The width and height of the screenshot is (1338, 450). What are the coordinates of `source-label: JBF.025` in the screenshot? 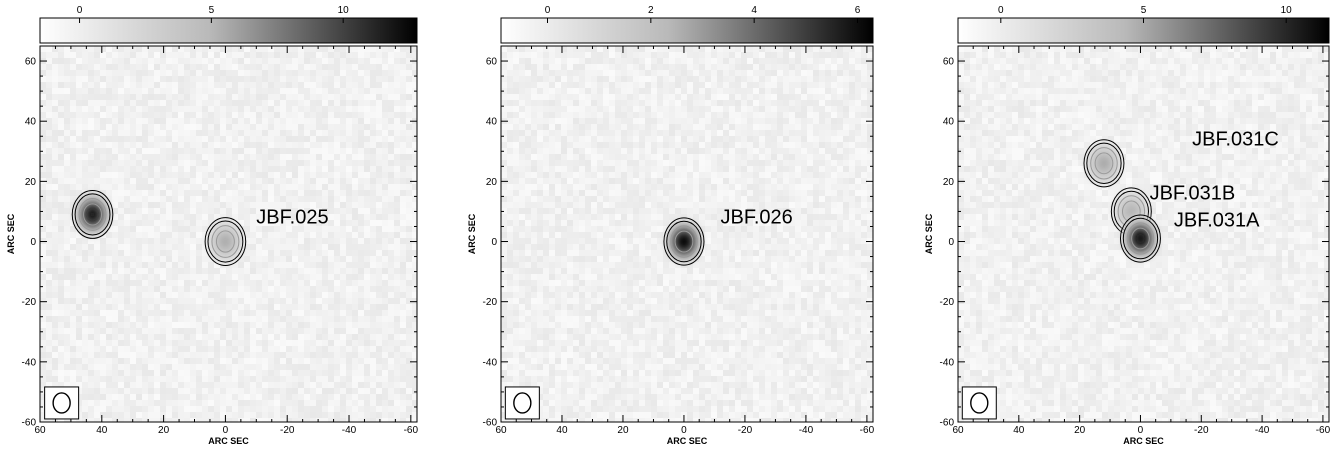 It's located at (292, 217).